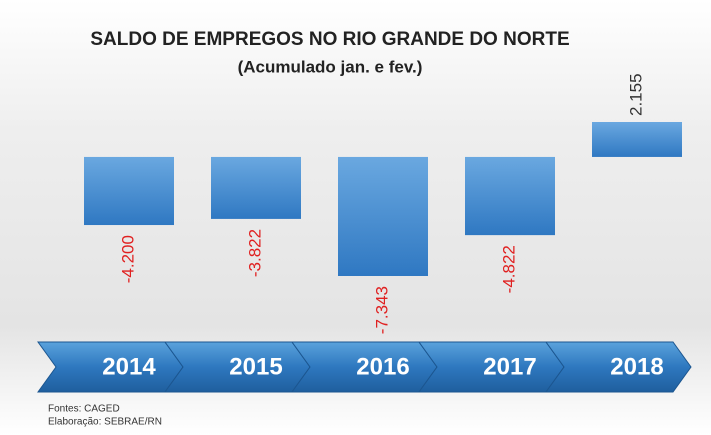 The height and width of the screenshot is (435, 711). What do you see at coordinates (127, 259) in the screenshot?
I see `value-label: -4.200` at bounding box center [127, 259].